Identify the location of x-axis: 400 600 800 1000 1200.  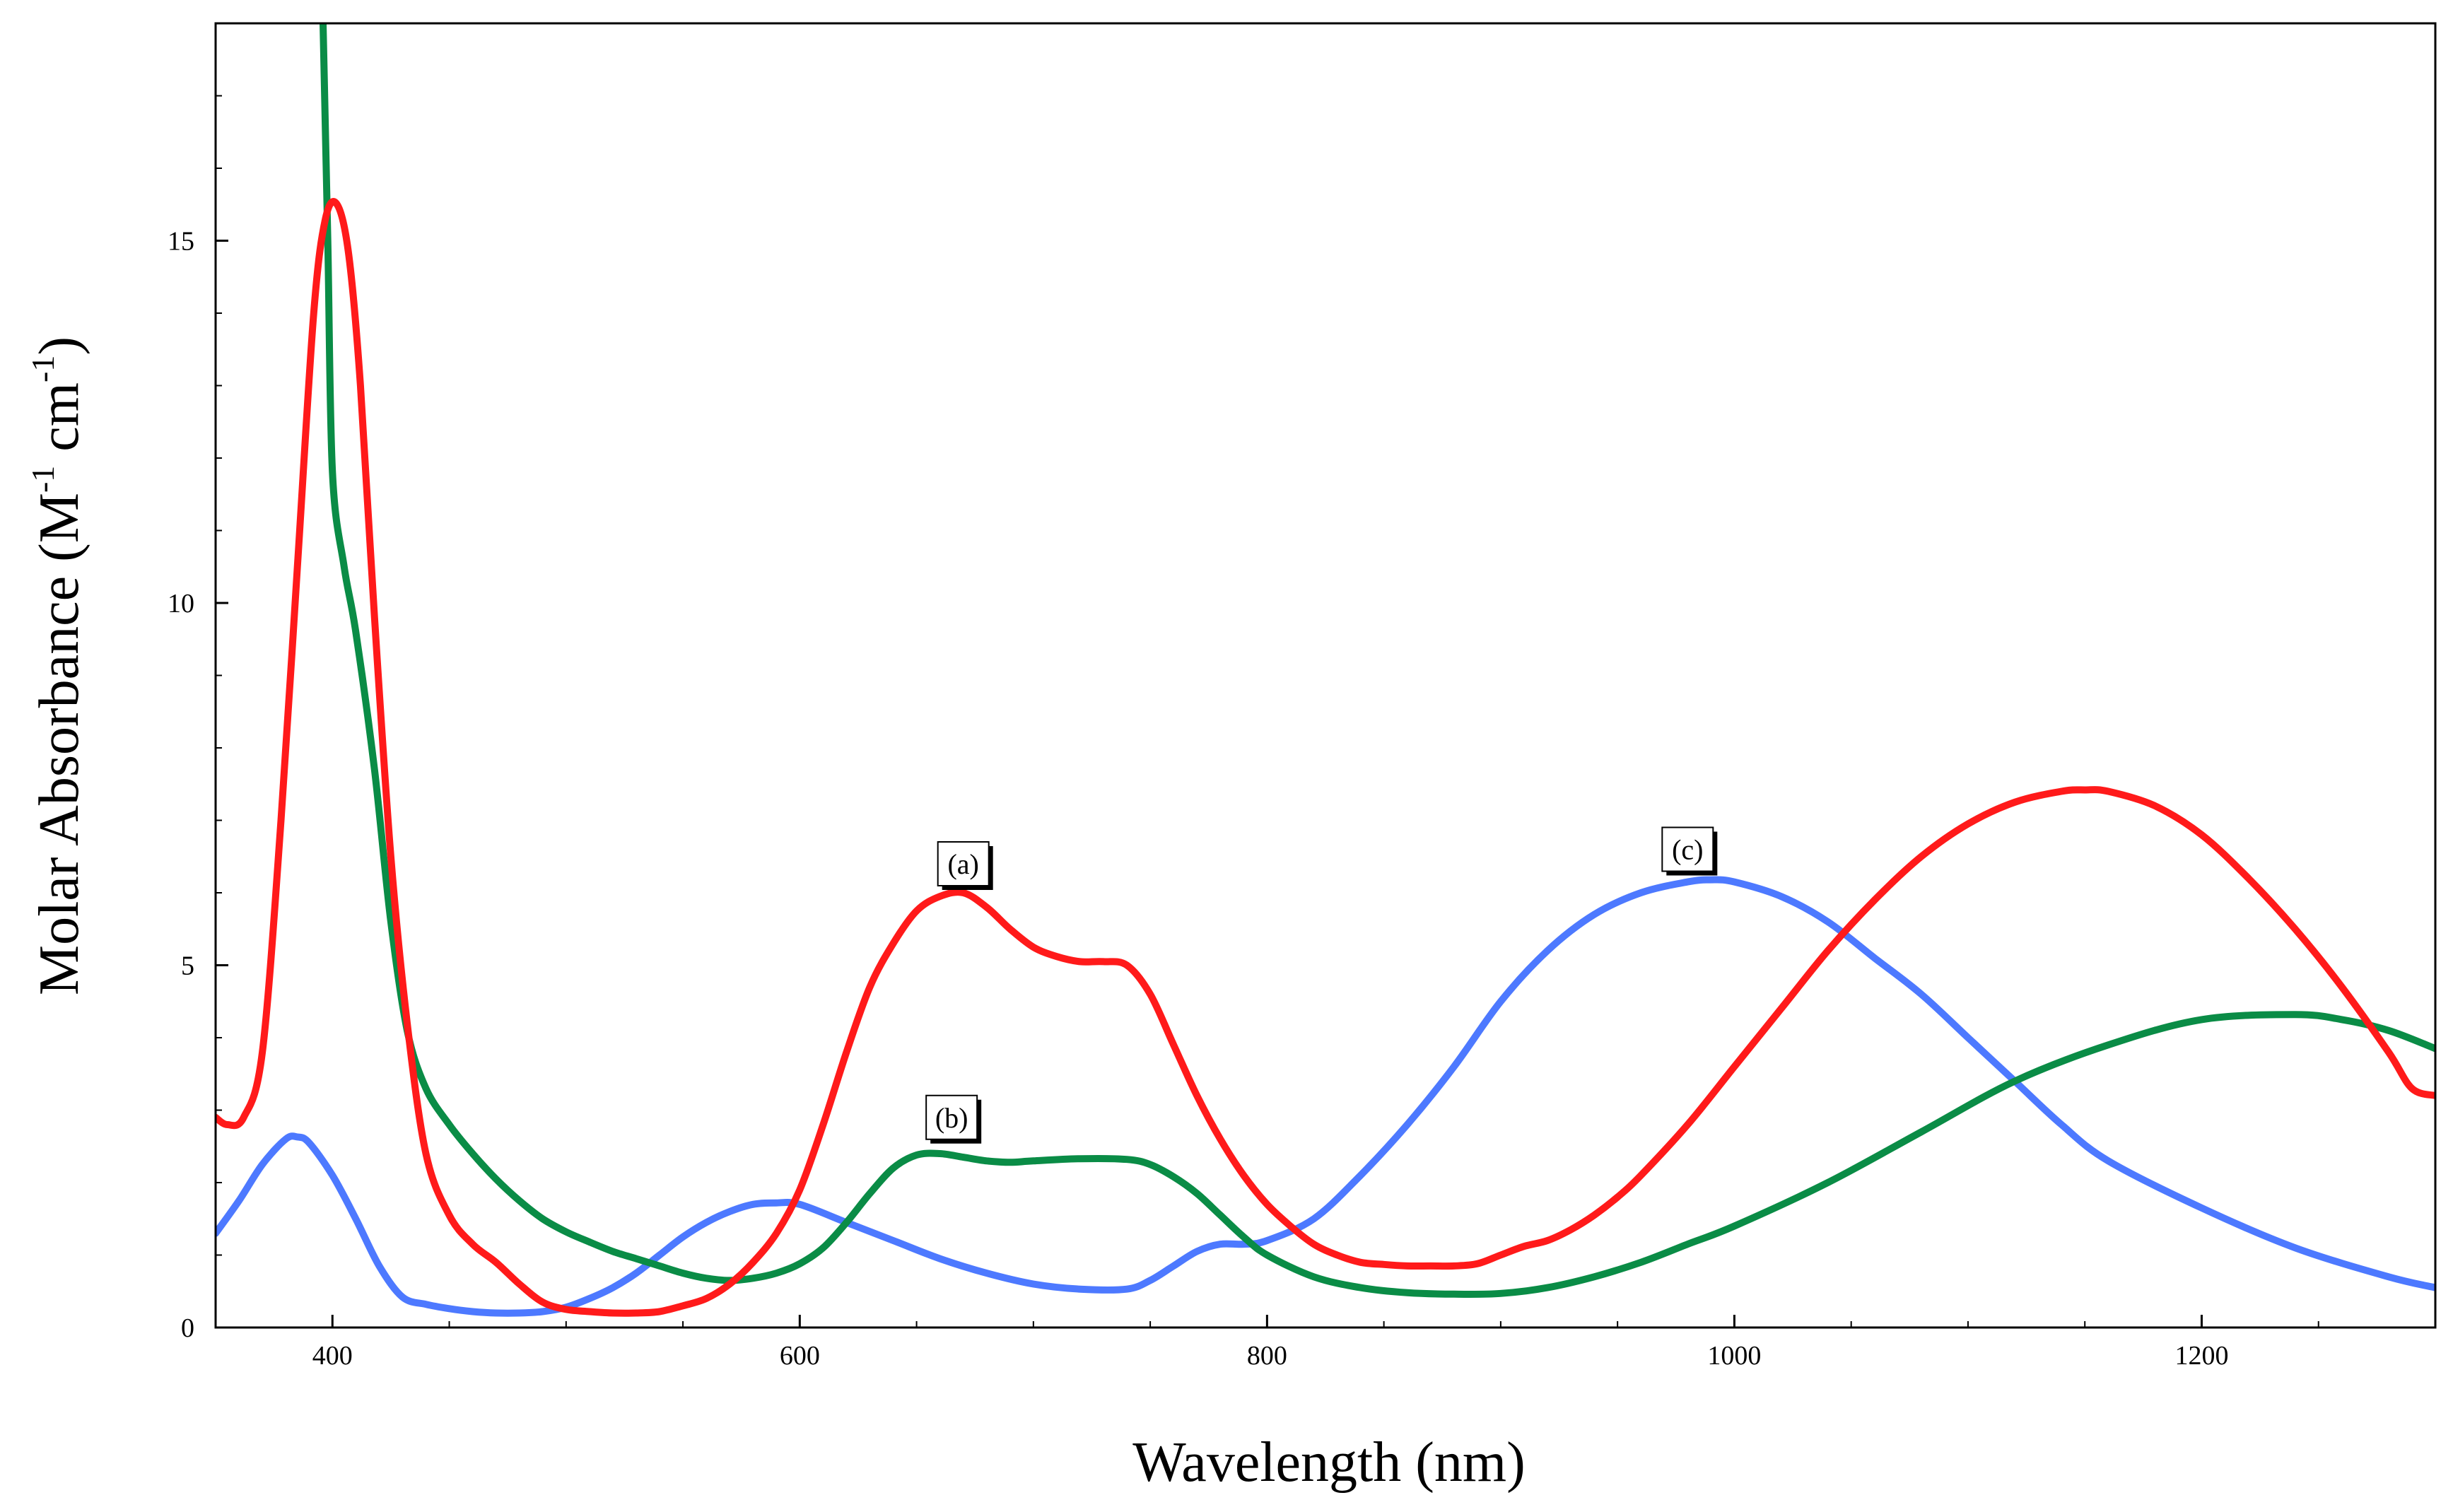
(1315, 1343).